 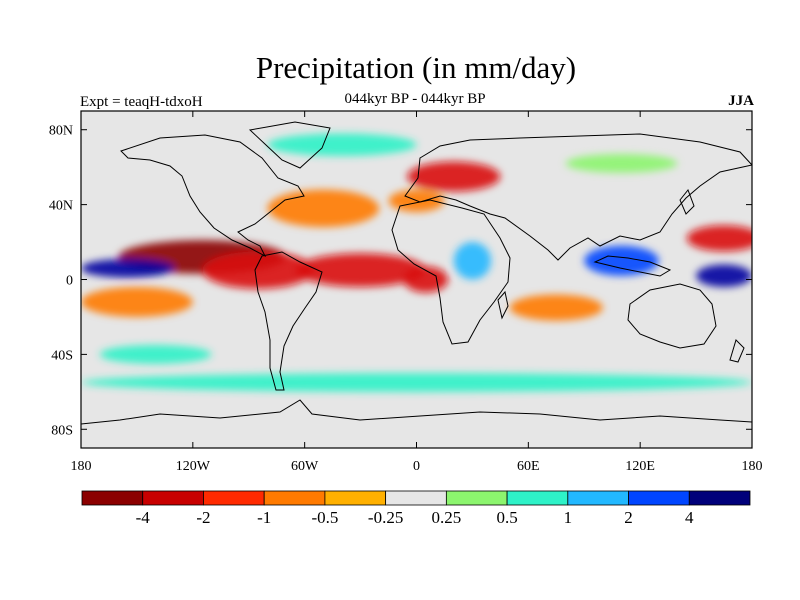 What do you see at coordinates (737, 351) in the screenshot?
I see `coastline-new-zealand` at bounding box center [737, 351].